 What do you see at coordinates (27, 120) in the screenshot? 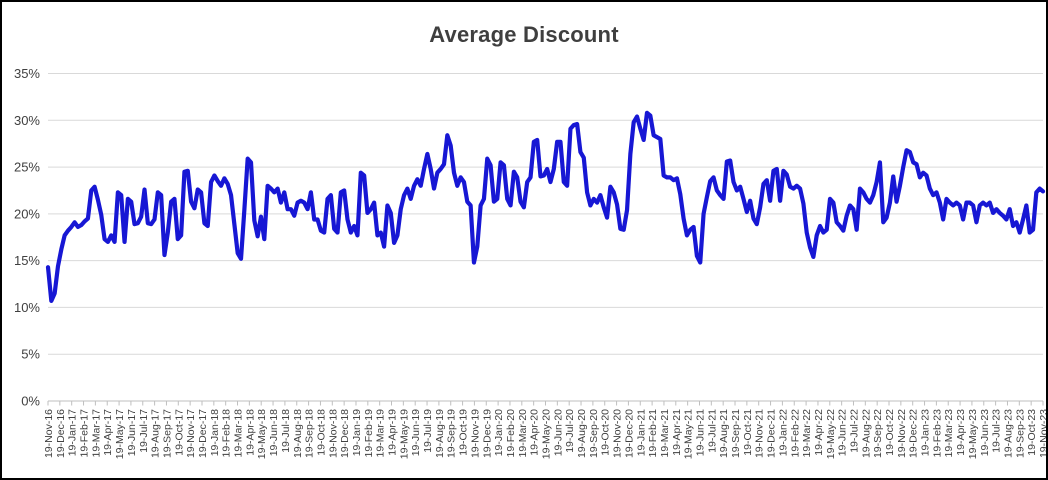
I see `y-tick-label: 30%` at bounding box center [27, 120].